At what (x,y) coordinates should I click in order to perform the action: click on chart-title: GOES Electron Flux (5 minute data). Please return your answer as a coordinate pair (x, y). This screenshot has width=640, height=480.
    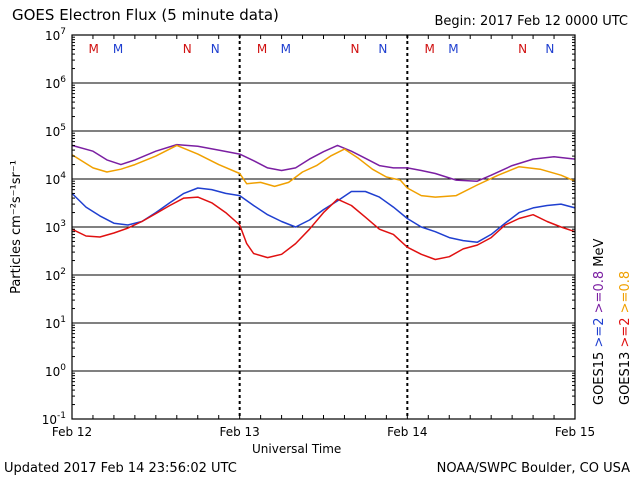
    Looking at the image, I should click on (145, 15).